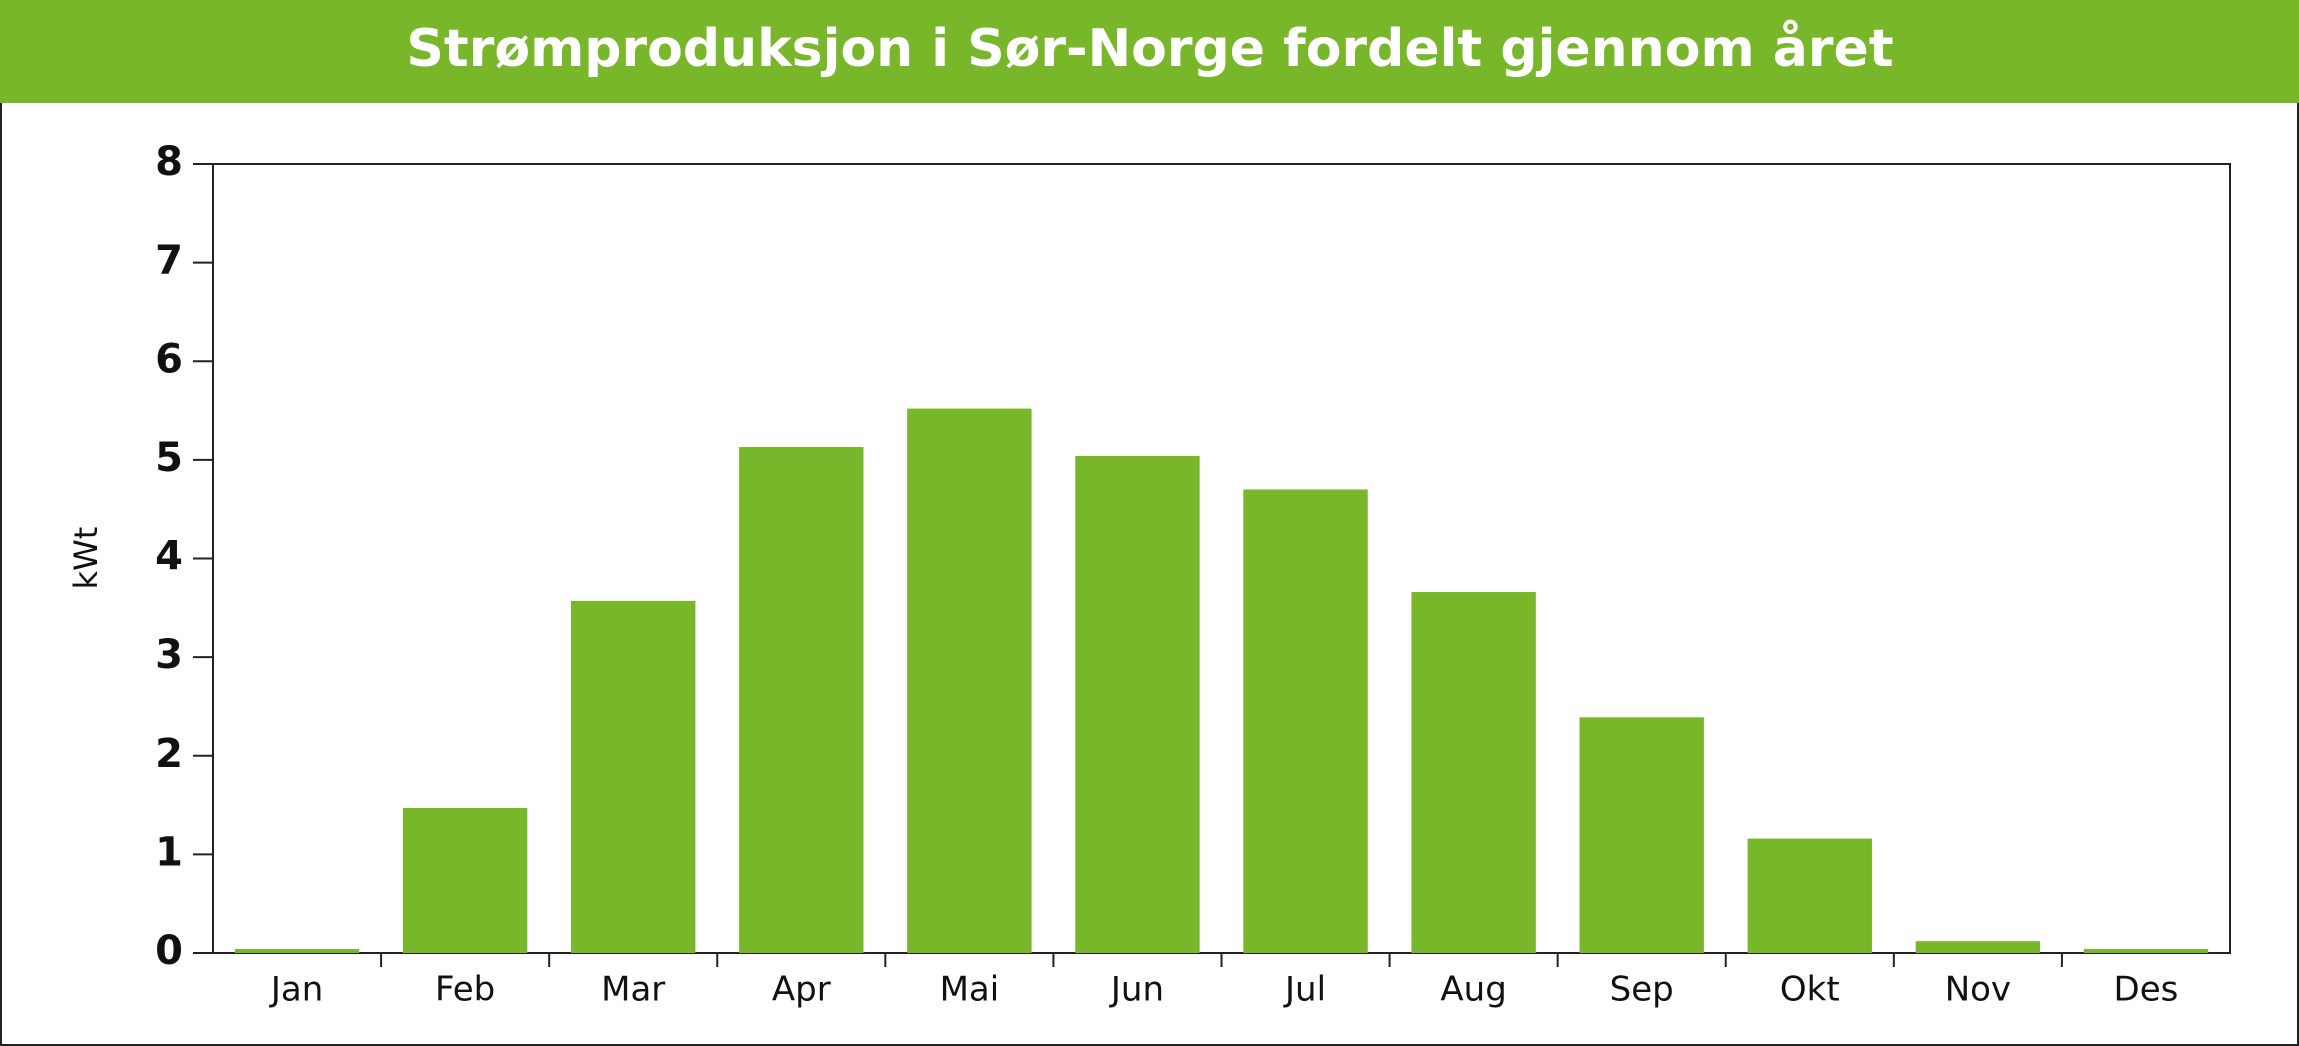 The height and width of the screenshot is (1046, 2299). I want to click on x-tick-label: Apr, so click(801, 990).